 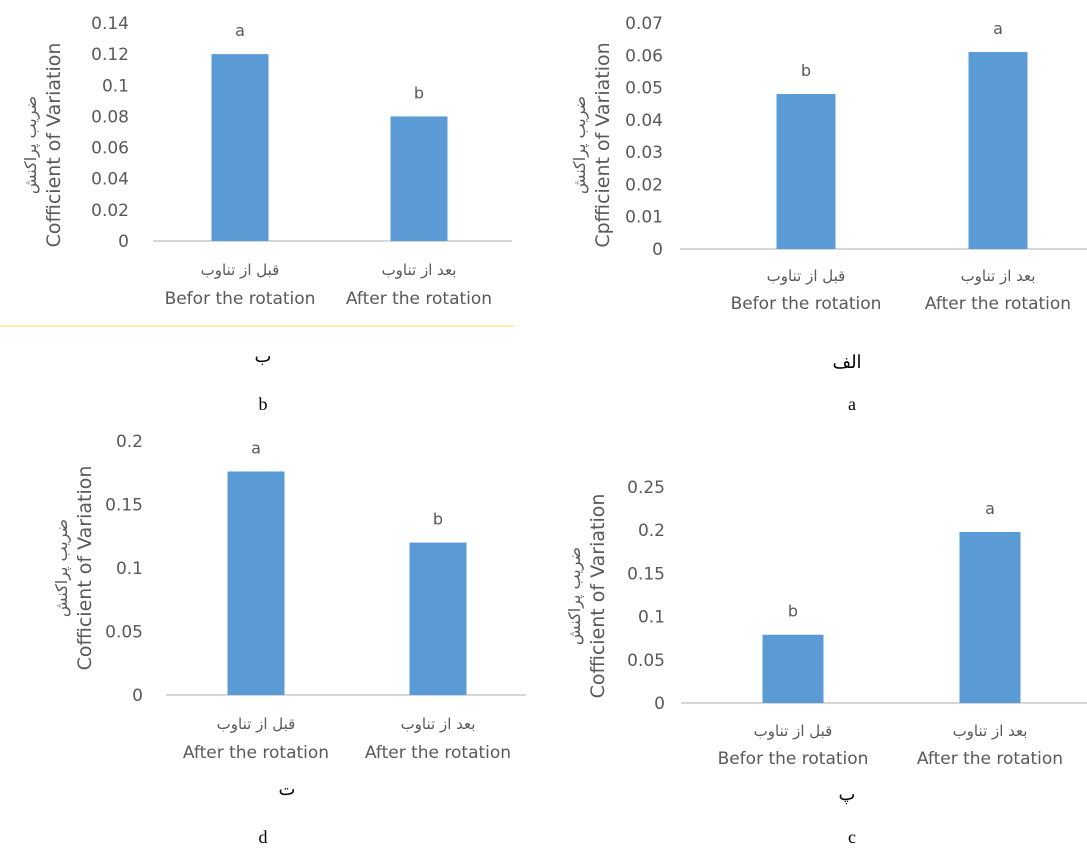 I want to click on y-tick-label: 0.14, so click(x=110, y=24).